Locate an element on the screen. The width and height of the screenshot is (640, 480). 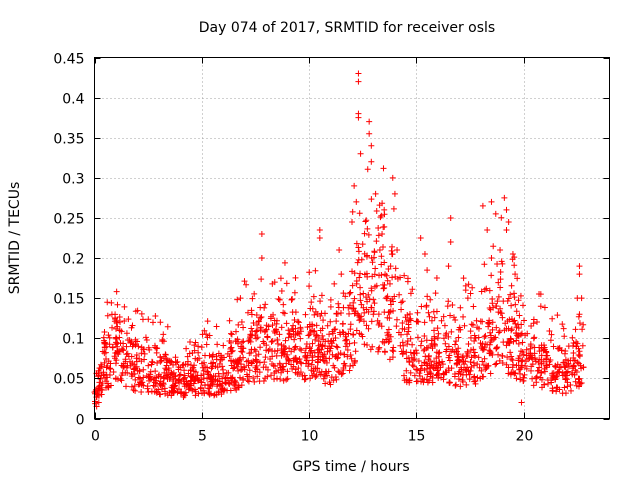
x-tick-label: 20 is located at coordinates (525, 437).